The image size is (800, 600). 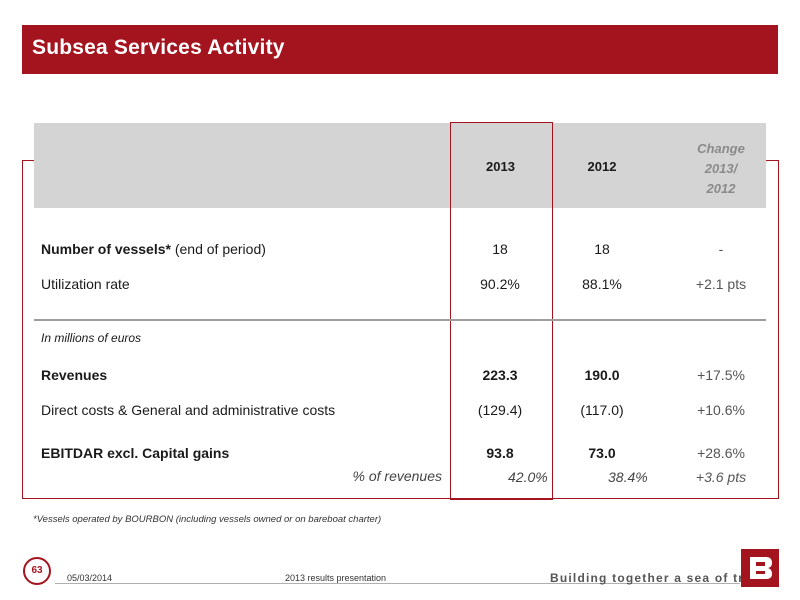 What do you see at coordinates (721, 477) in the screenshot?
I see `row-pct-revenues-change: +3.6 pts` at bounding box center [721, 477].